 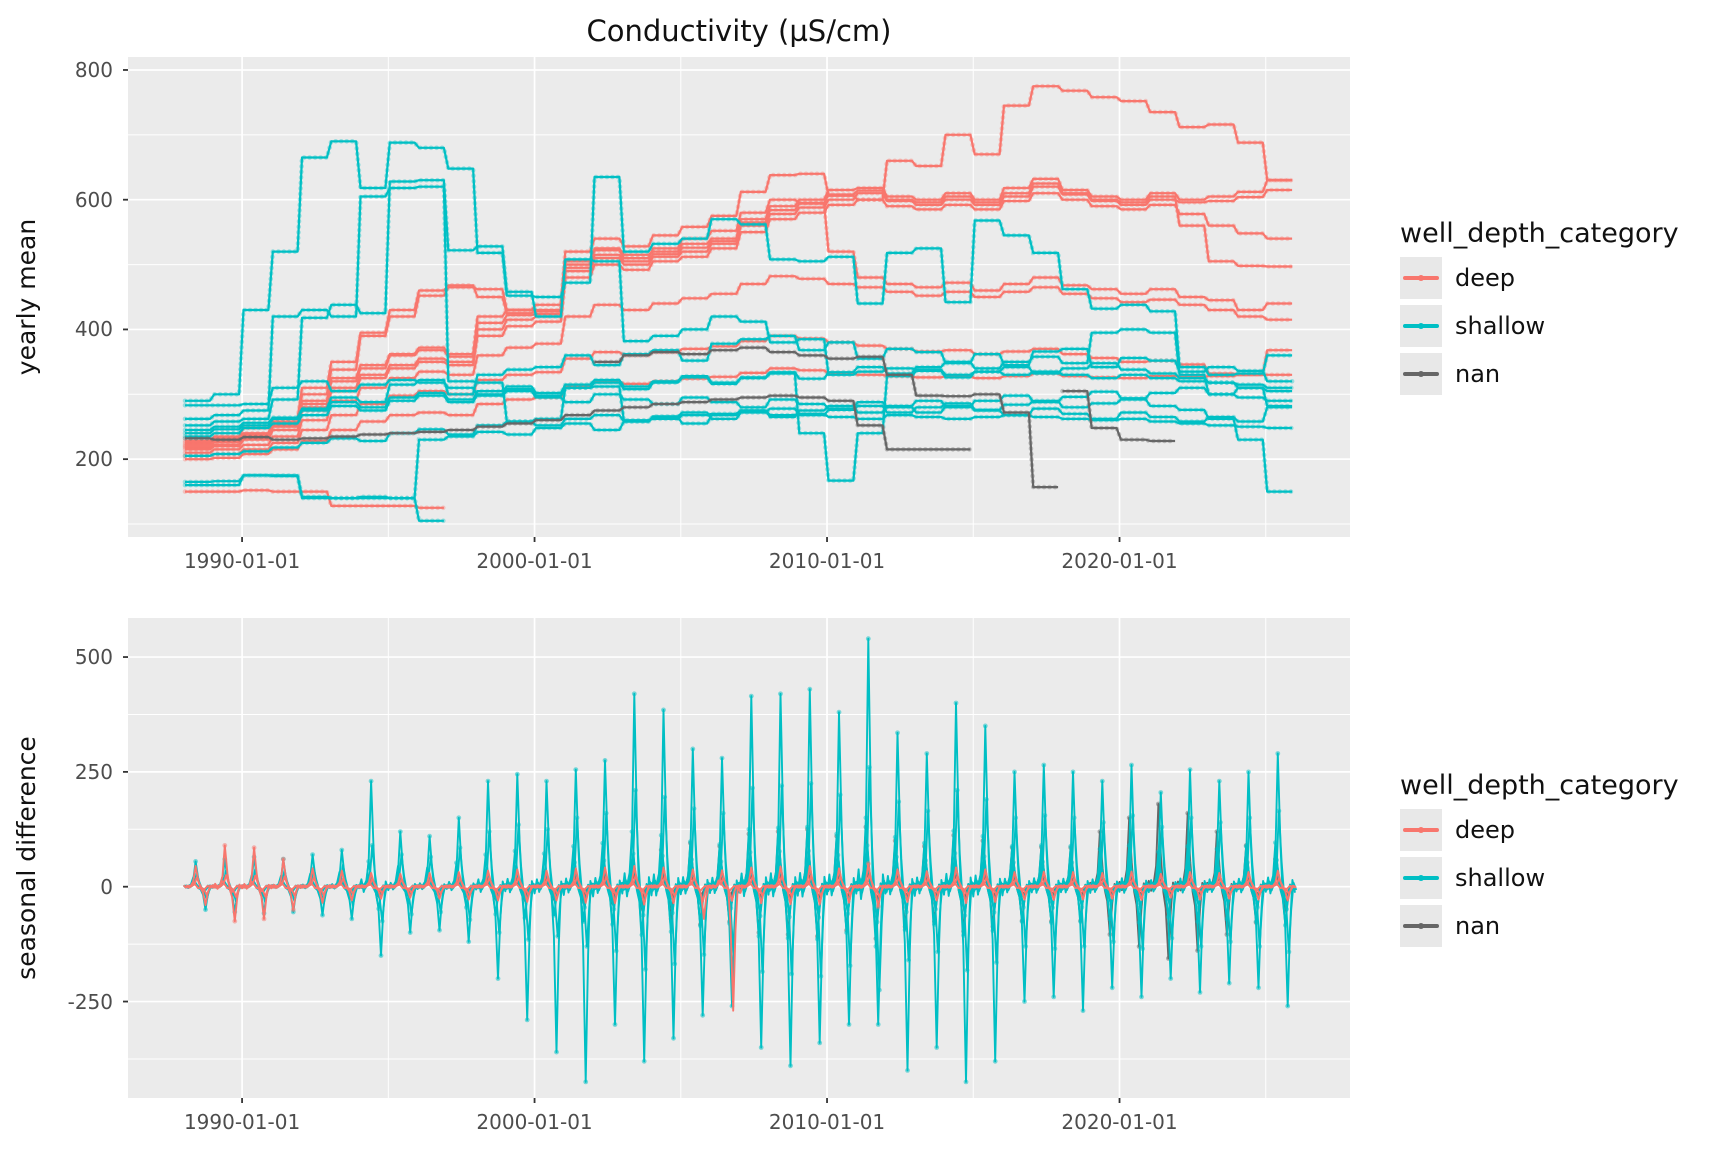 I want to click on legend-entry-label: shallow, so click(x=1500, y=326).